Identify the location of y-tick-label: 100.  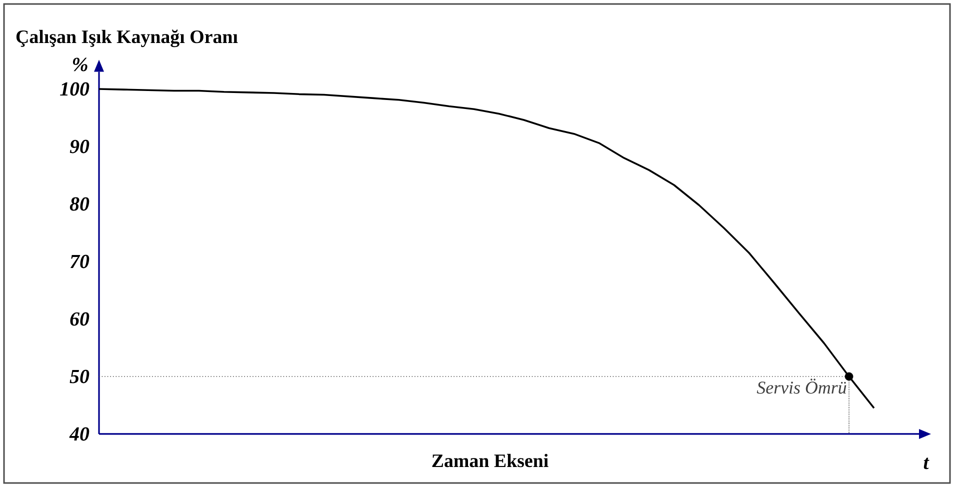
(75, 89).